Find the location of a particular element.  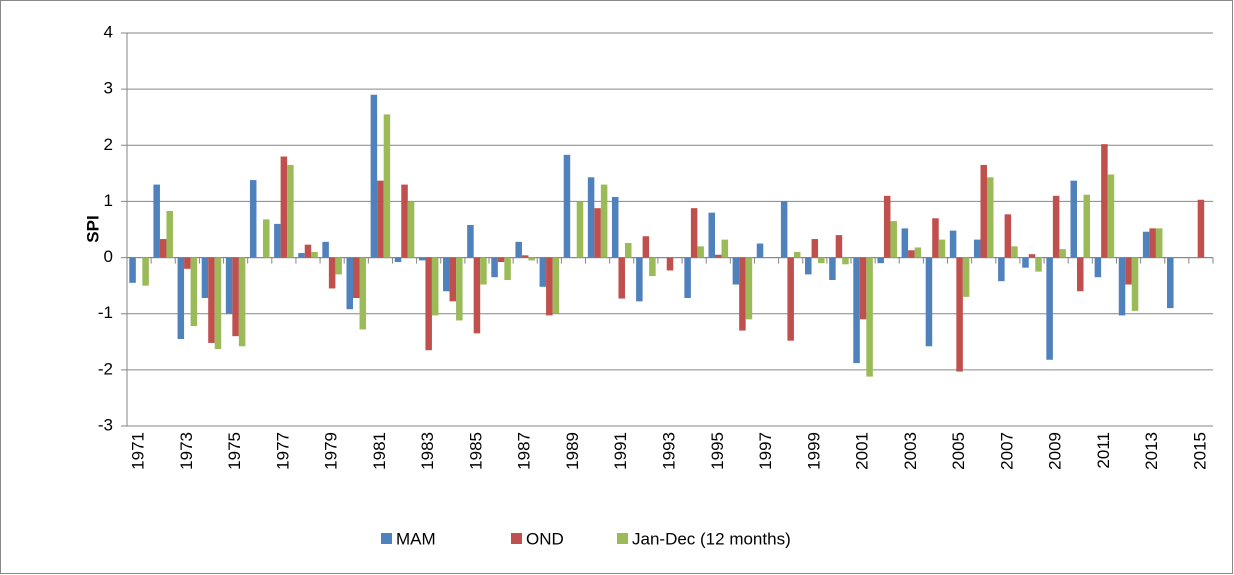

x-tick-label: 2013 is located at coordinates (1151, 451).